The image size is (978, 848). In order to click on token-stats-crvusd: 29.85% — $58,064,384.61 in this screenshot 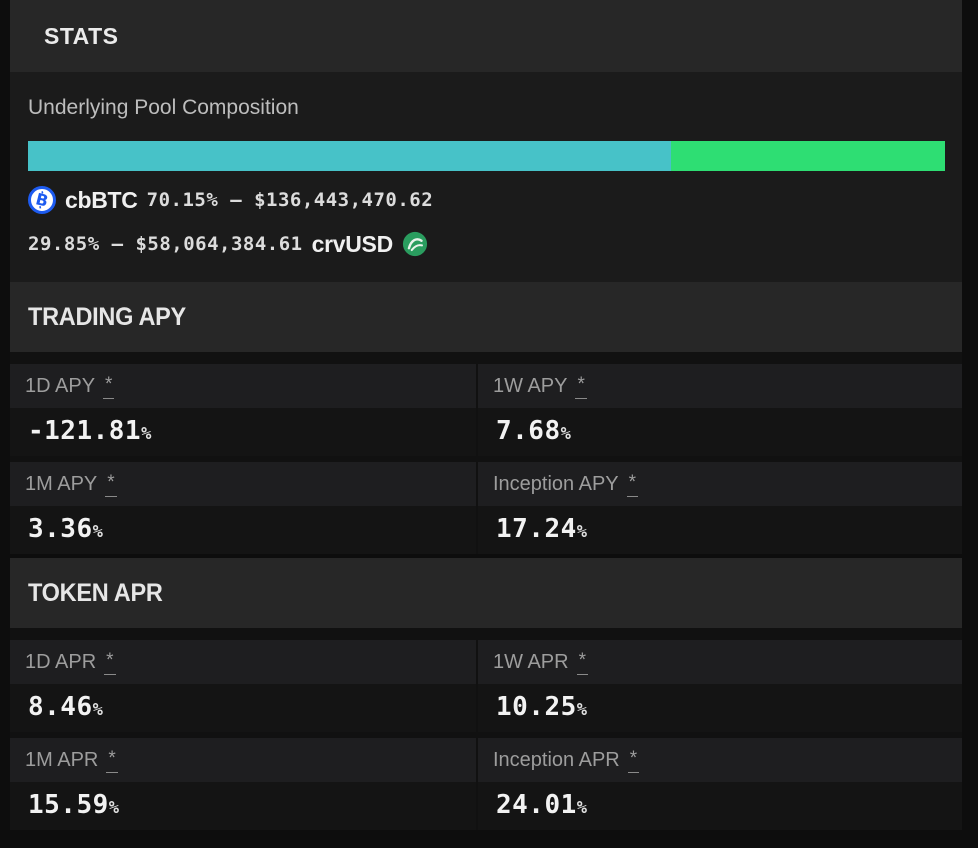, I will do `click(165, 244)`.